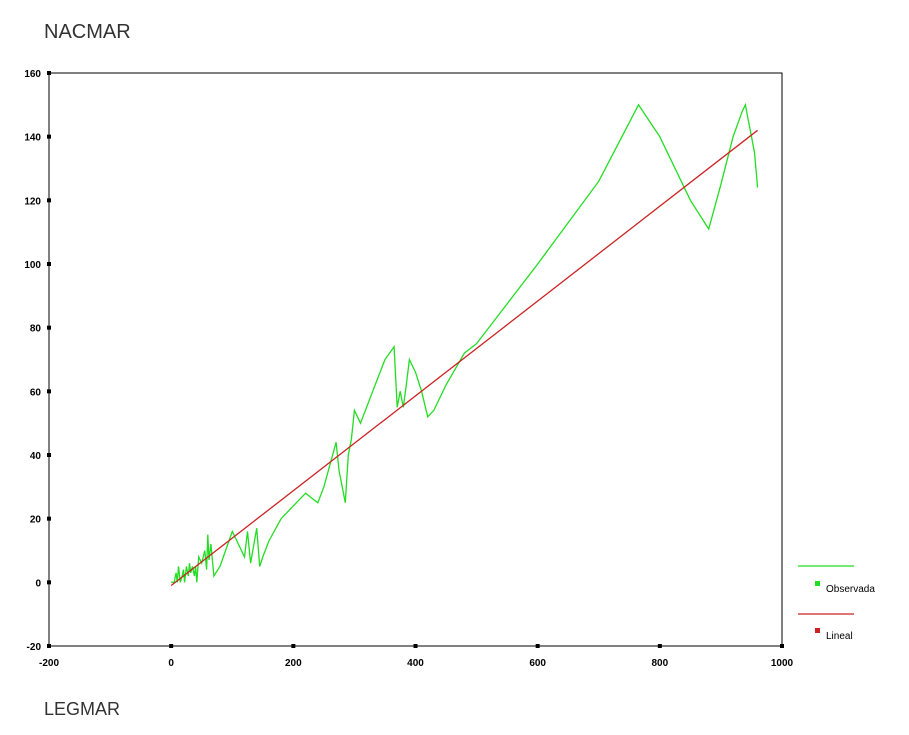 The width and height of the screenshot is (909, 735). Describe the element at coordinates (171, 663) in the screenshot. I see `x-tick-label: 0` at that location.